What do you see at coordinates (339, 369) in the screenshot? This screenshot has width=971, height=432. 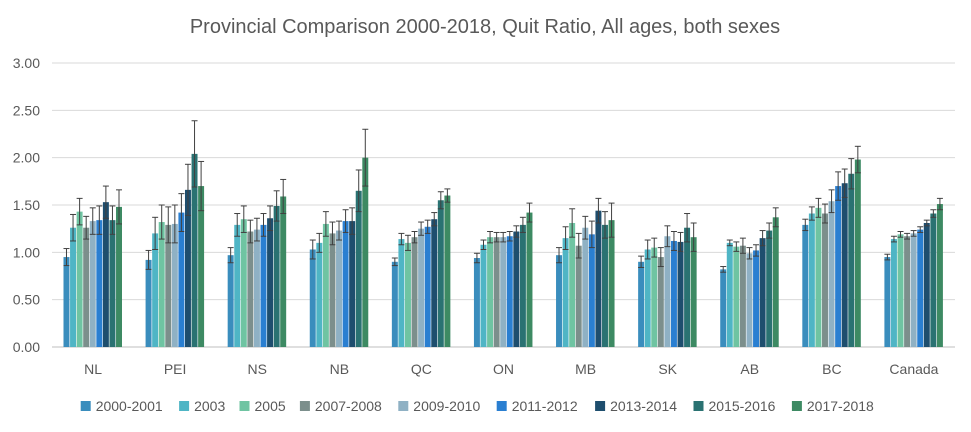 I see `x-tick-label: NB` at bounding box center [339, 369].